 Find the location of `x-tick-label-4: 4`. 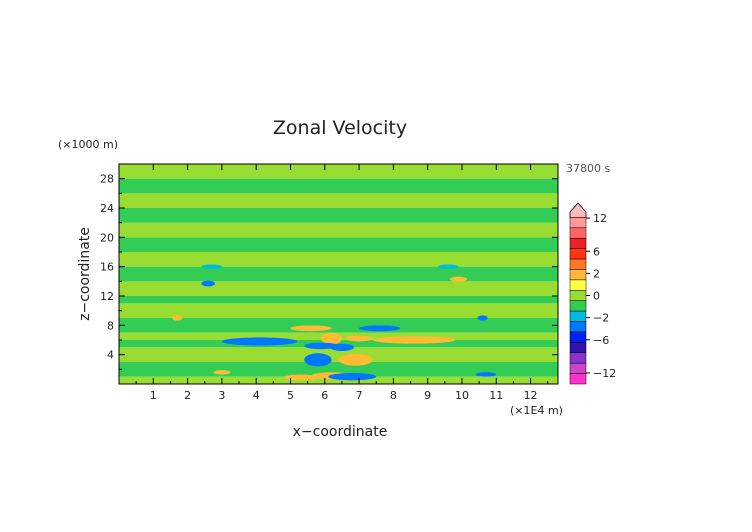

x-tick-label-4: 4 is located at coordinates (256, 395).